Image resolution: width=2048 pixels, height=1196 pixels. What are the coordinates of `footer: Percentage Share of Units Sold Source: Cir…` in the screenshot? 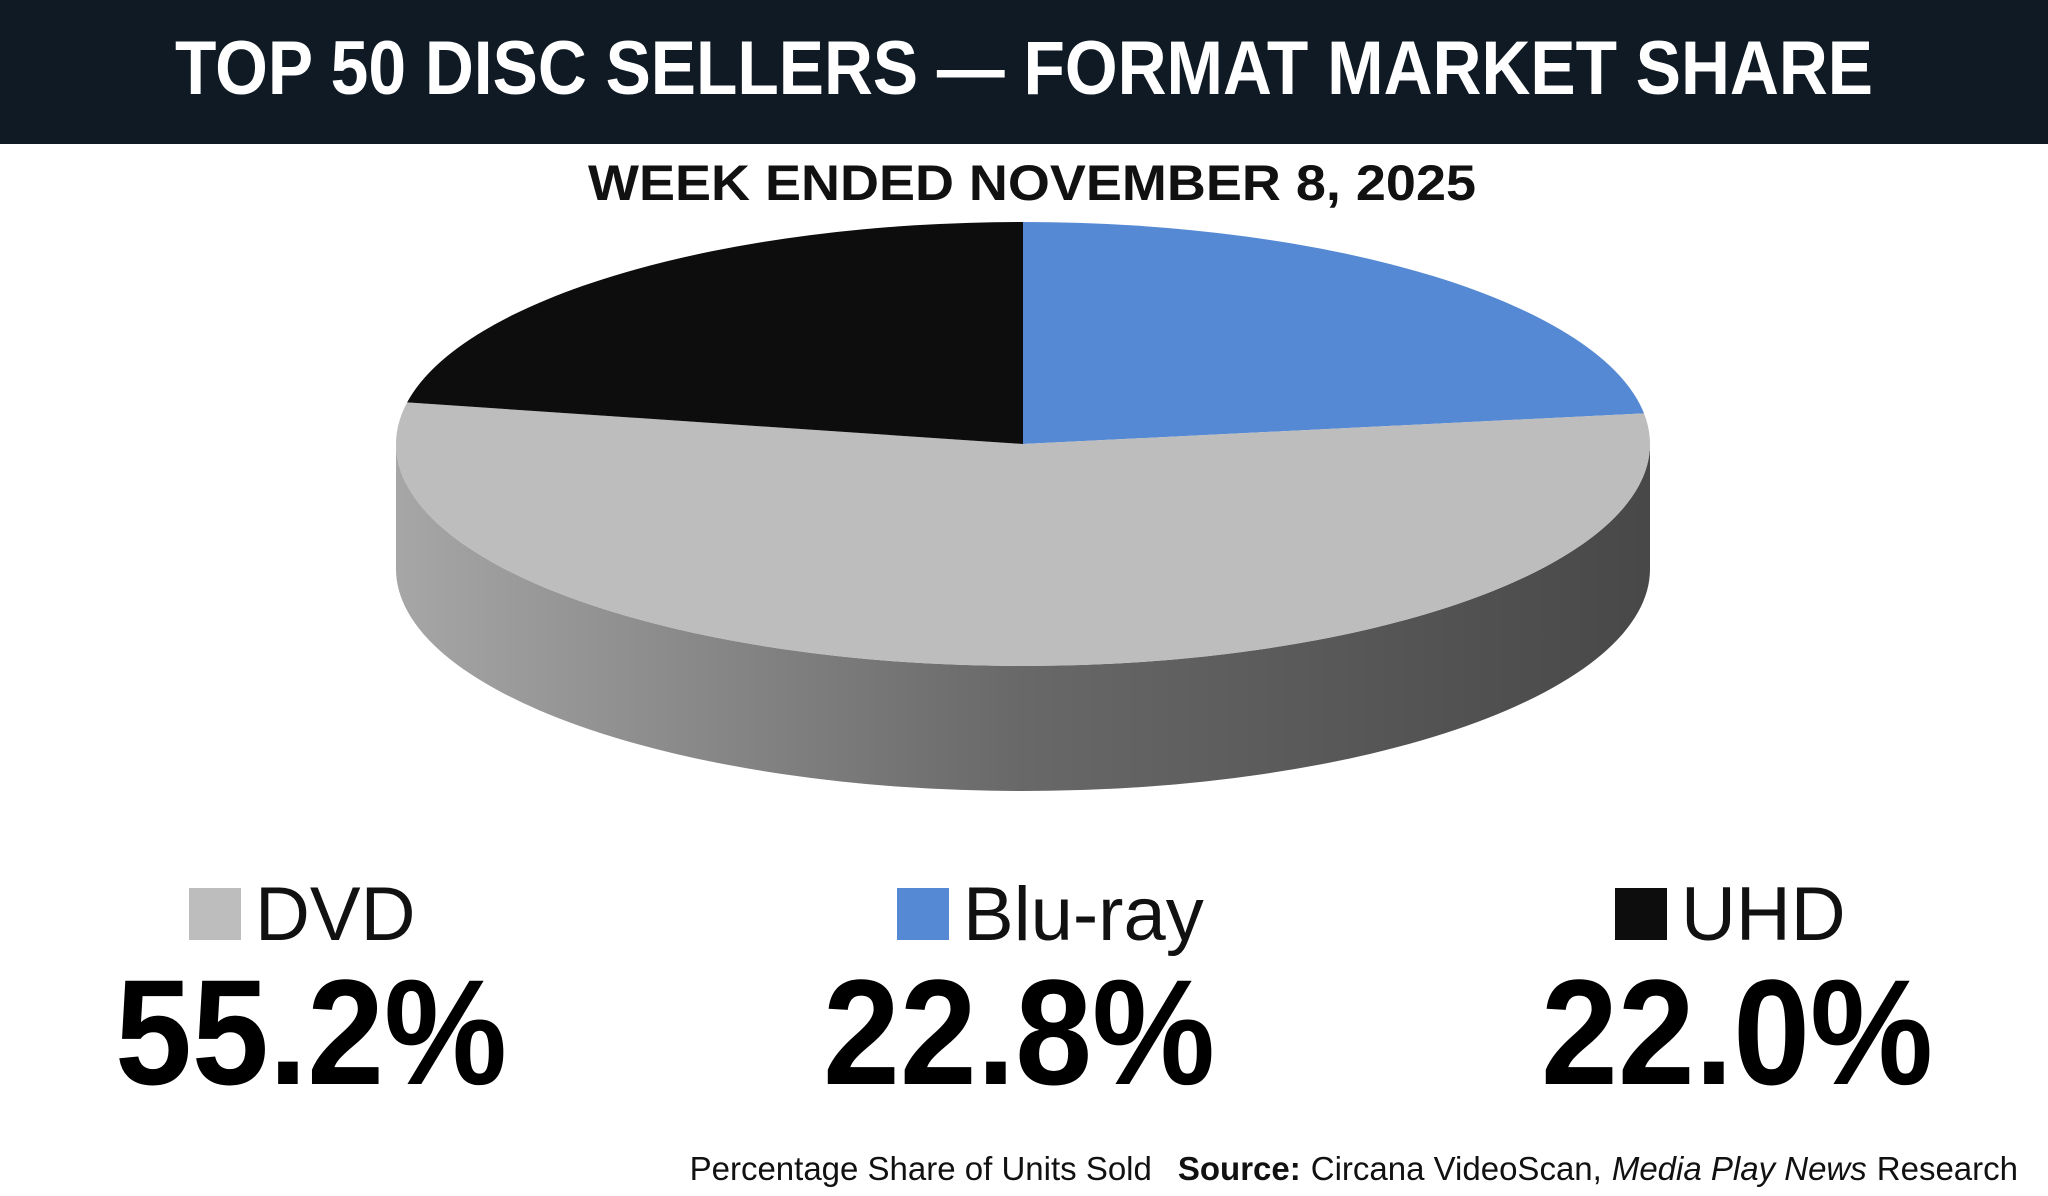 It's located at (1354, 1168).